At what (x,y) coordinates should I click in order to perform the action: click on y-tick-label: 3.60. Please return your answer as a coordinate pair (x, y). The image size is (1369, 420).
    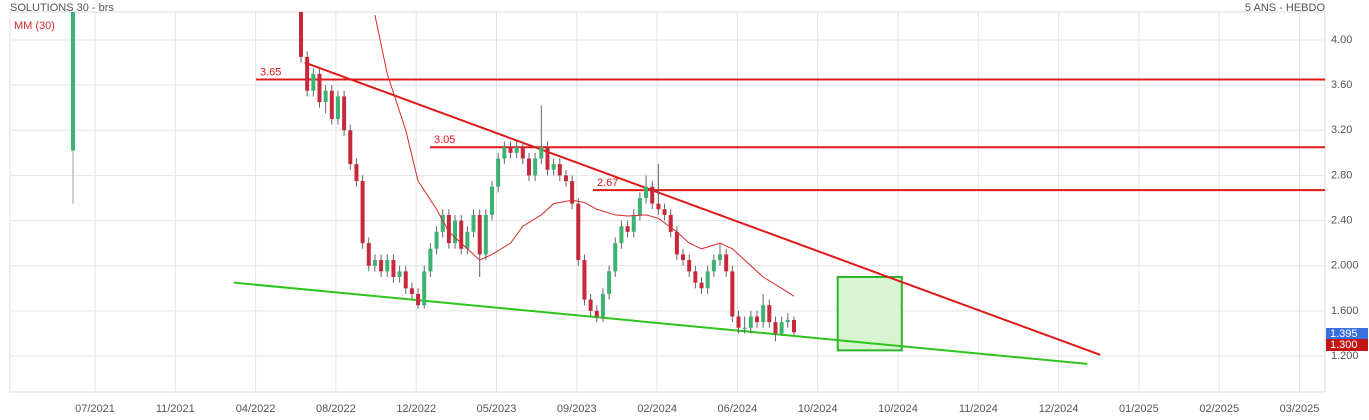
    Looking at the image, I should click on (1341, 85).